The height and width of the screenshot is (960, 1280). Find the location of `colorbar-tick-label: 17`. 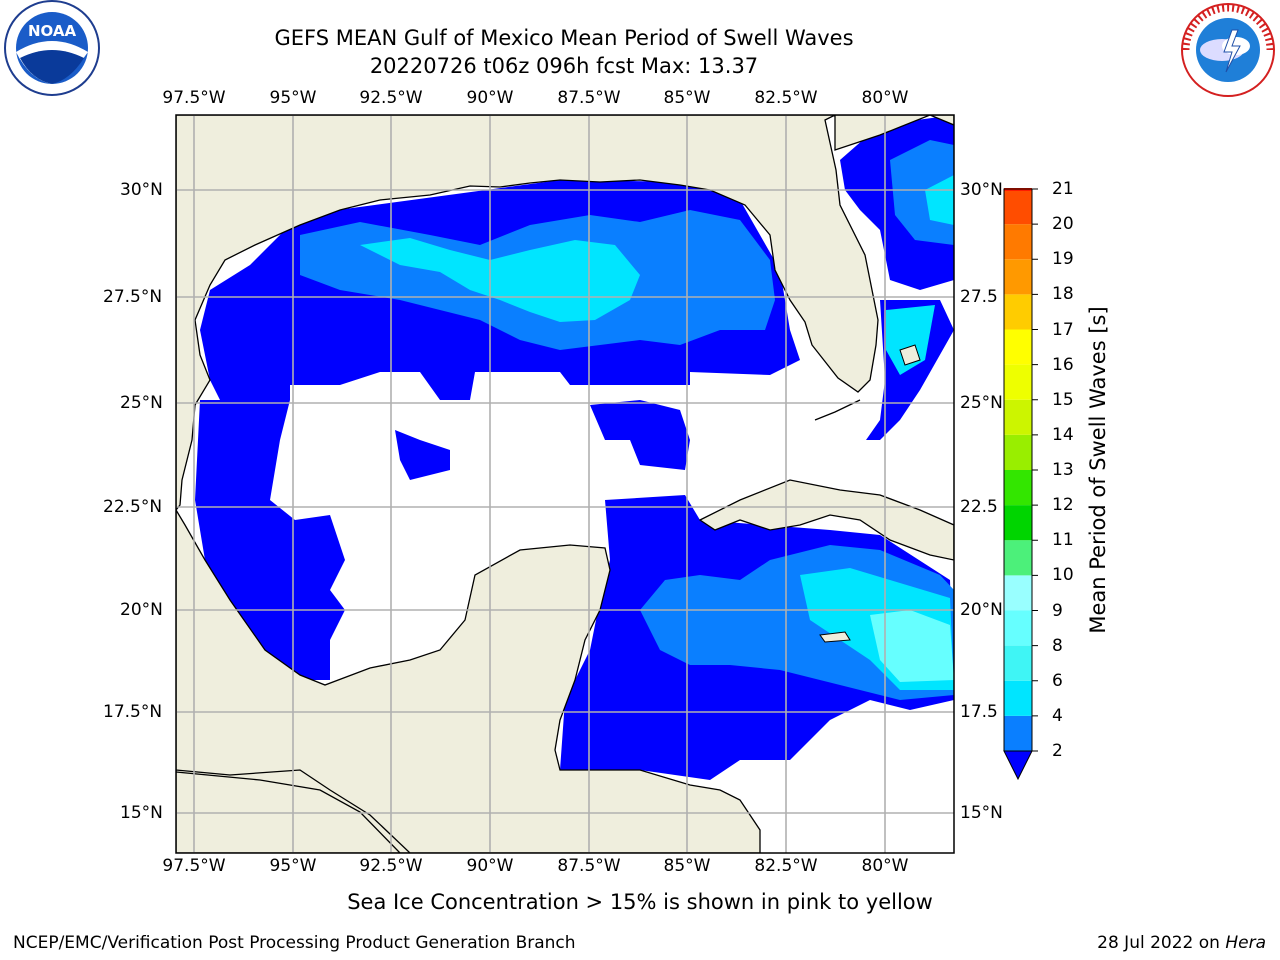

colorbar-tick-label: 17 is located at coordinates (1063, 329).